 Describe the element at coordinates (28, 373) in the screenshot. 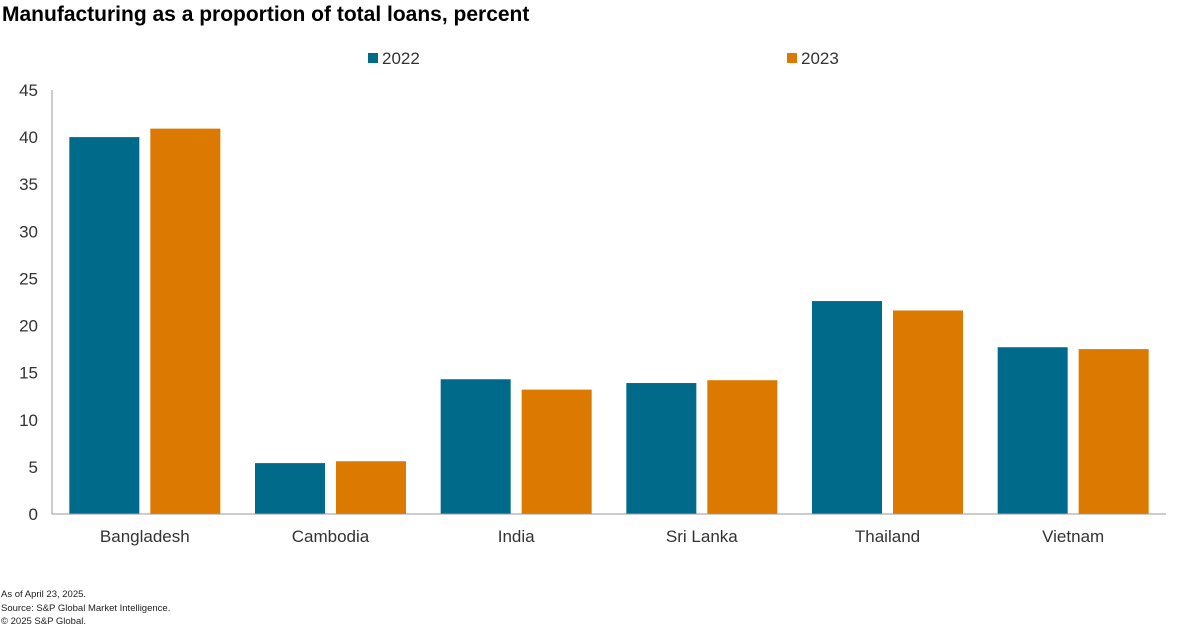

I see `y-tick-label: 15` at that location.